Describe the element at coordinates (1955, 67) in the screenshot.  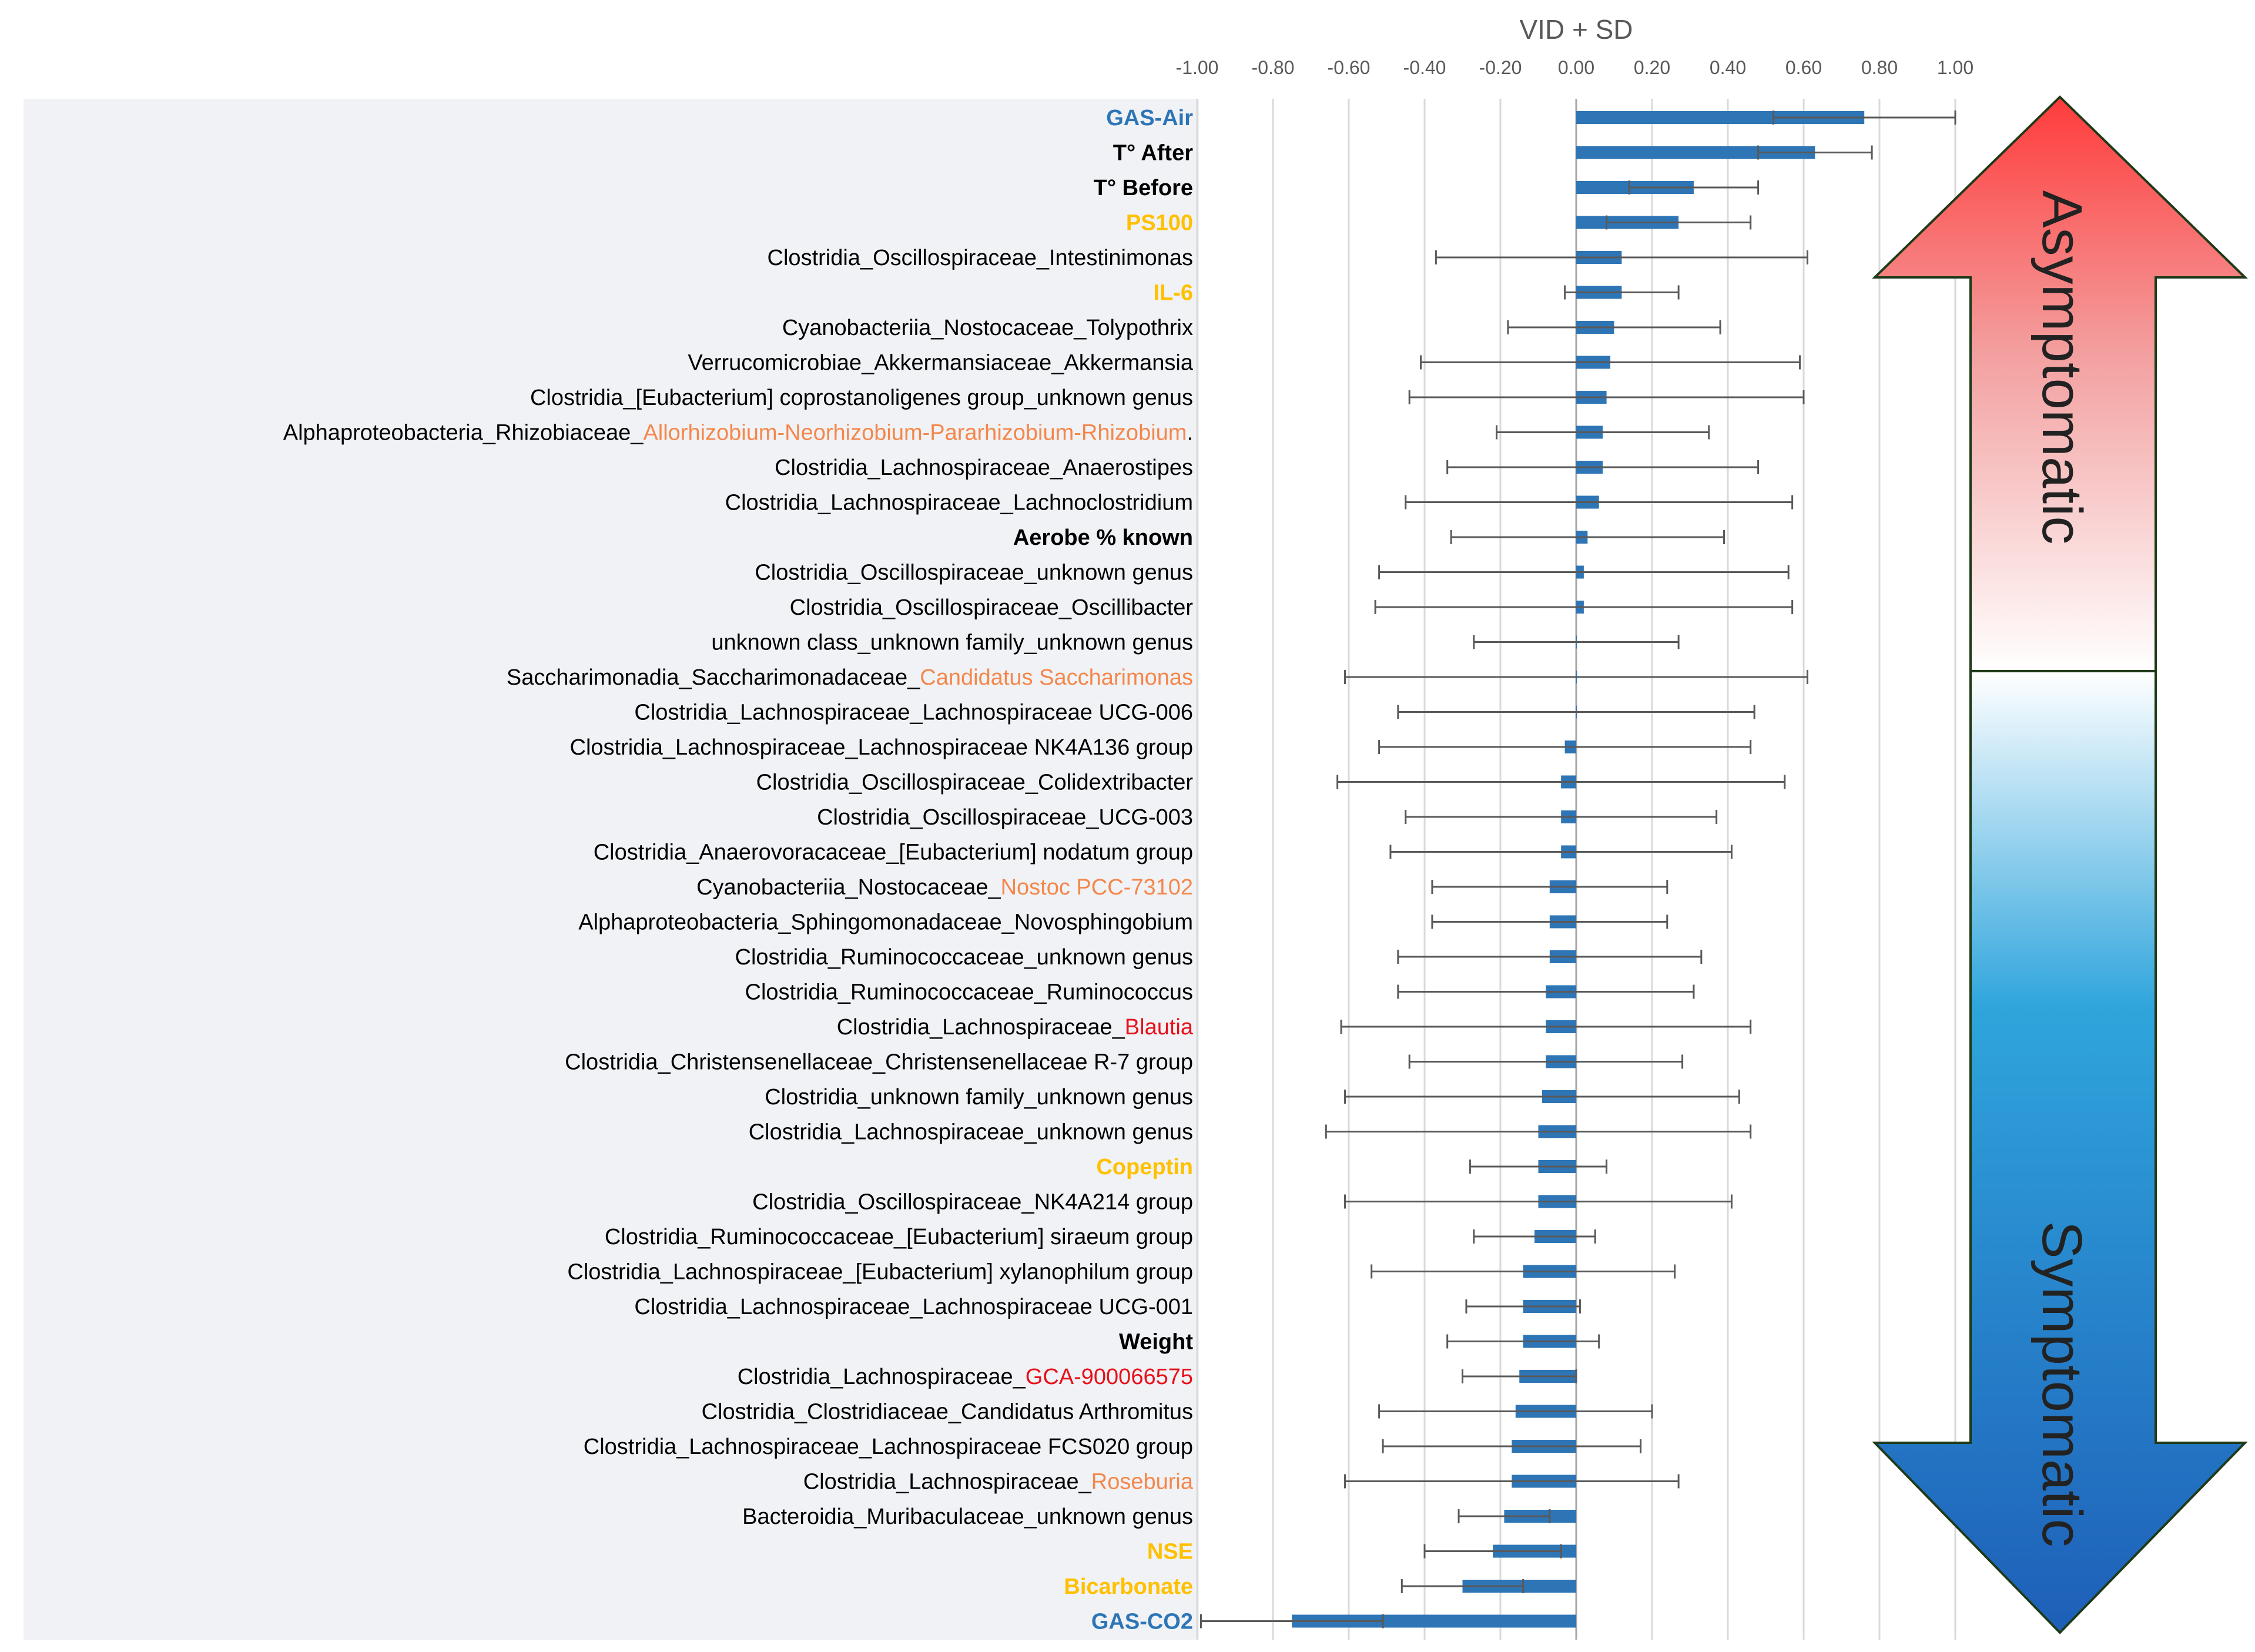
I see `x-tick-label: 1.00` at that location.